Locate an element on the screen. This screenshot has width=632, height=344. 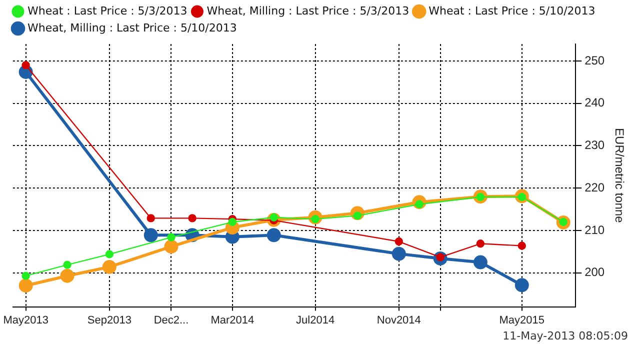
y-tick-label: 200 is located at coordinates (594, 272).